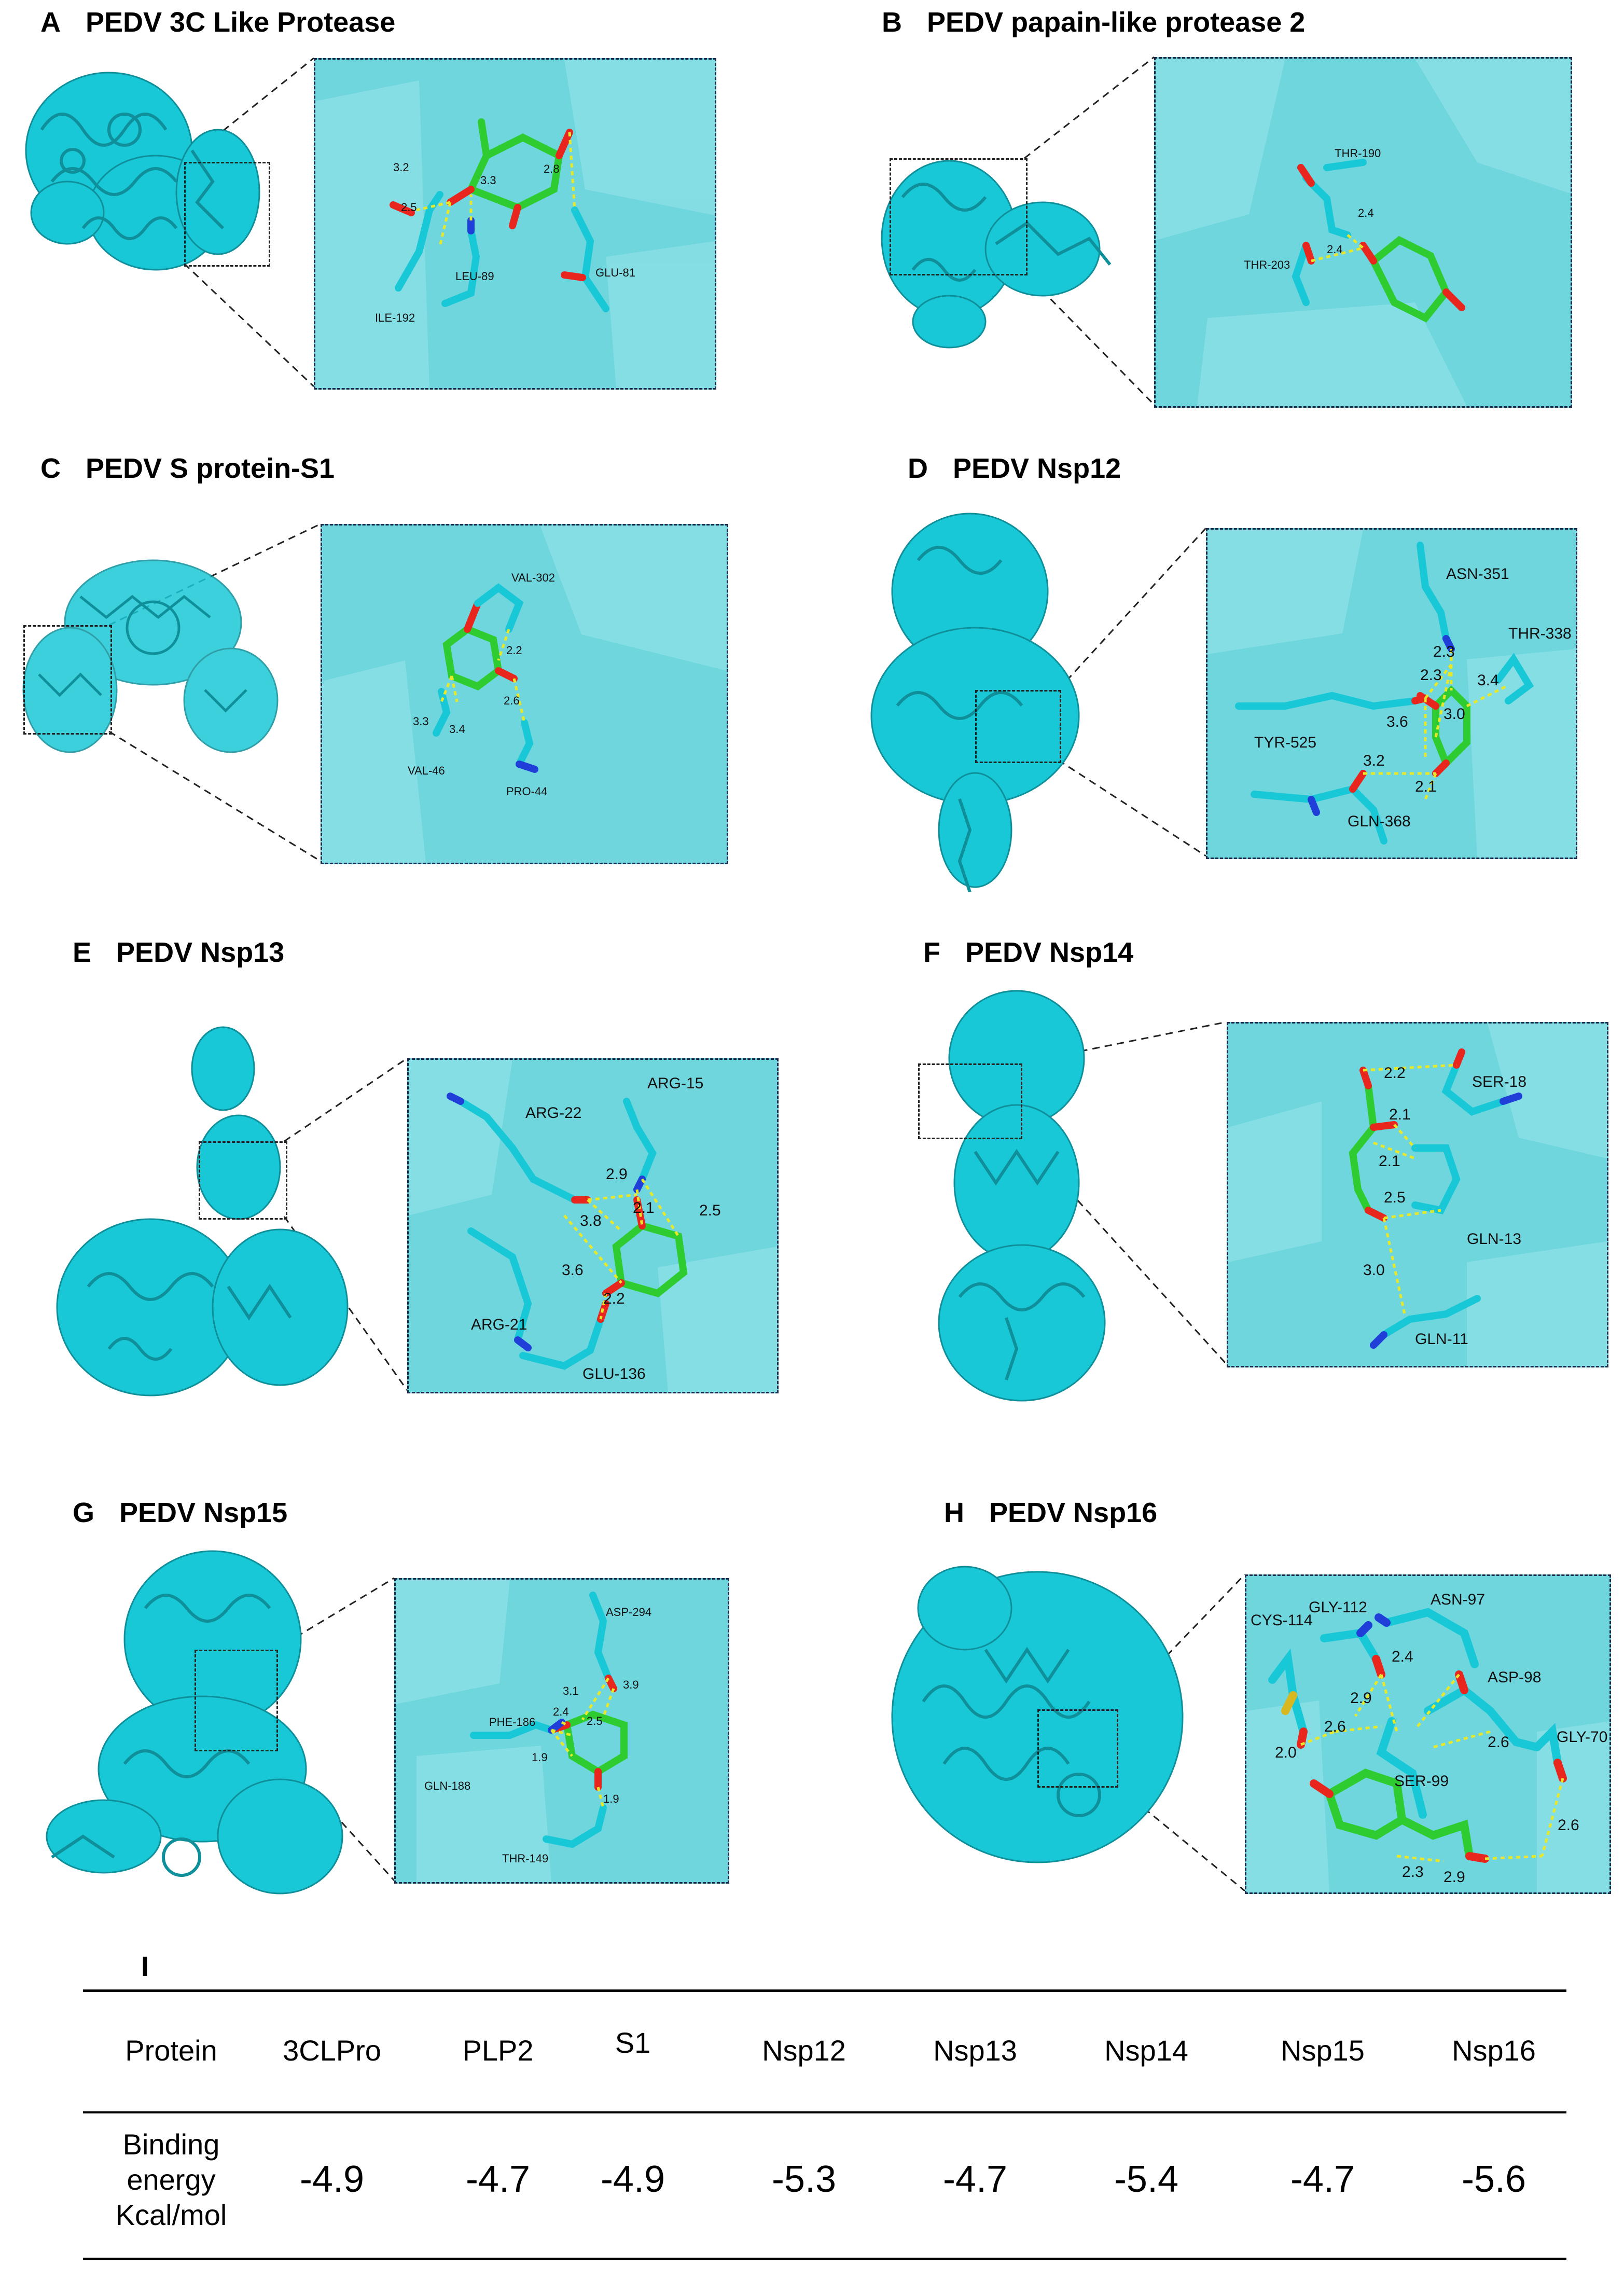 Image resolution: width=1624 pixels, height=2281 pixels. I want to click on panel-letter: B, so click(892, 22).